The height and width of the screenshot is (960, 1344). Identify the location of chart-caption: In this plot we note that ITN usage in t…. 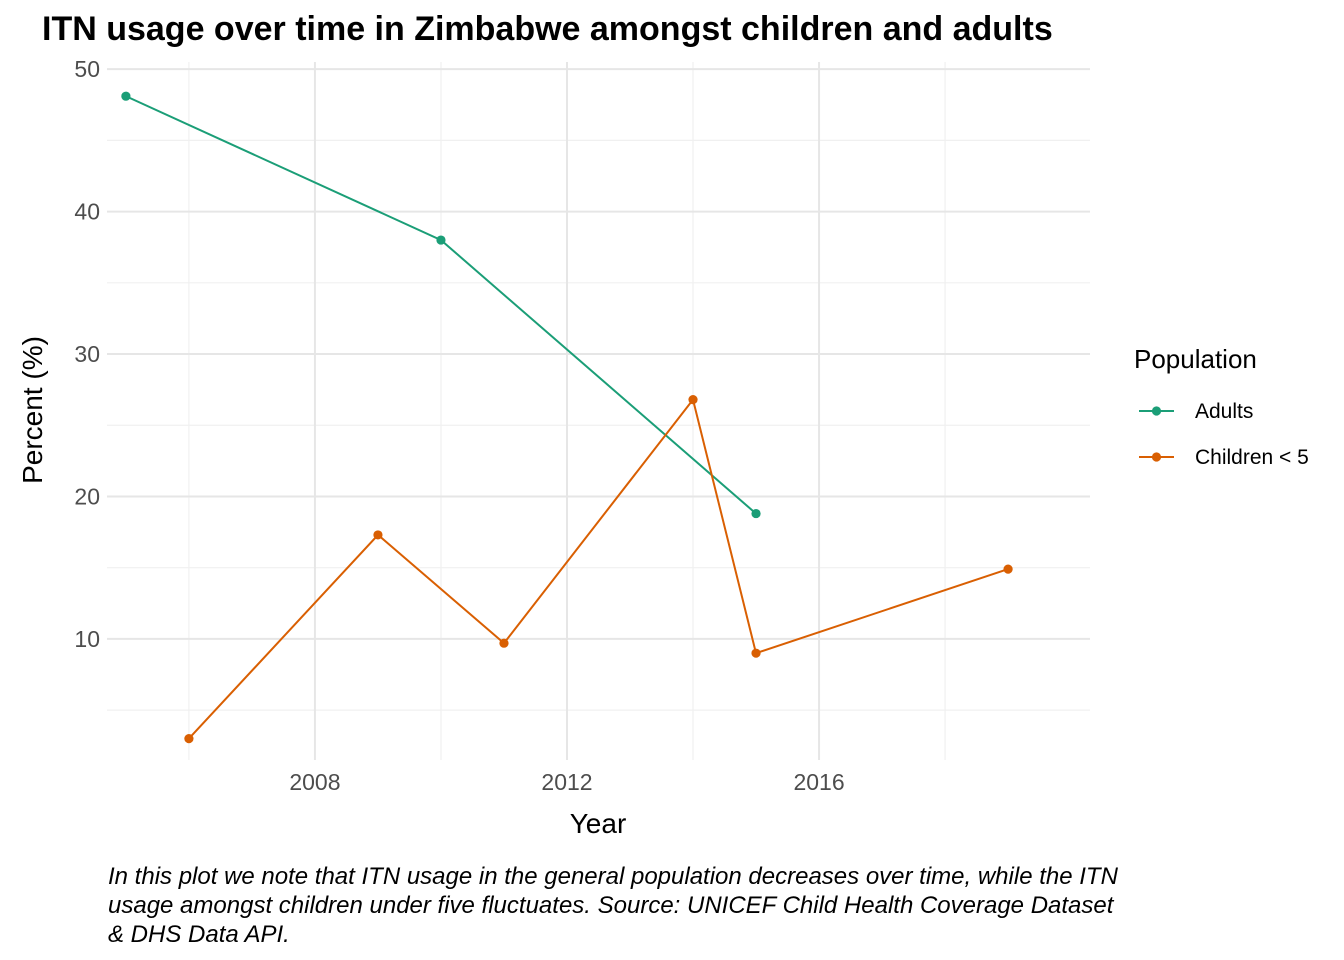
(613, 905).